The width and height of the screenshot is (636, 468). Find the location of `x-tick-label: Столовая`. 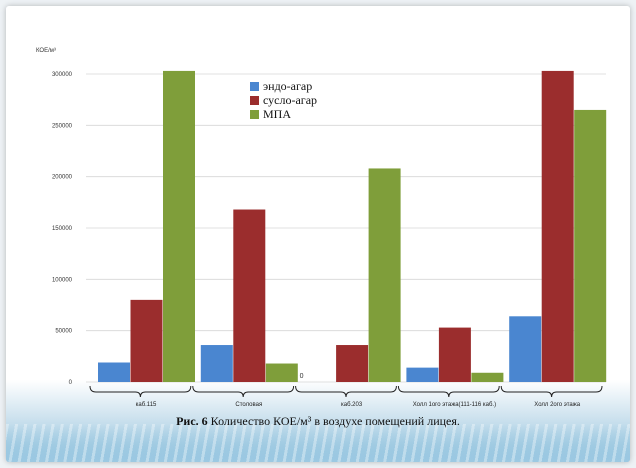

x-tick-label: Столовая is located at coordinates (248, 405).